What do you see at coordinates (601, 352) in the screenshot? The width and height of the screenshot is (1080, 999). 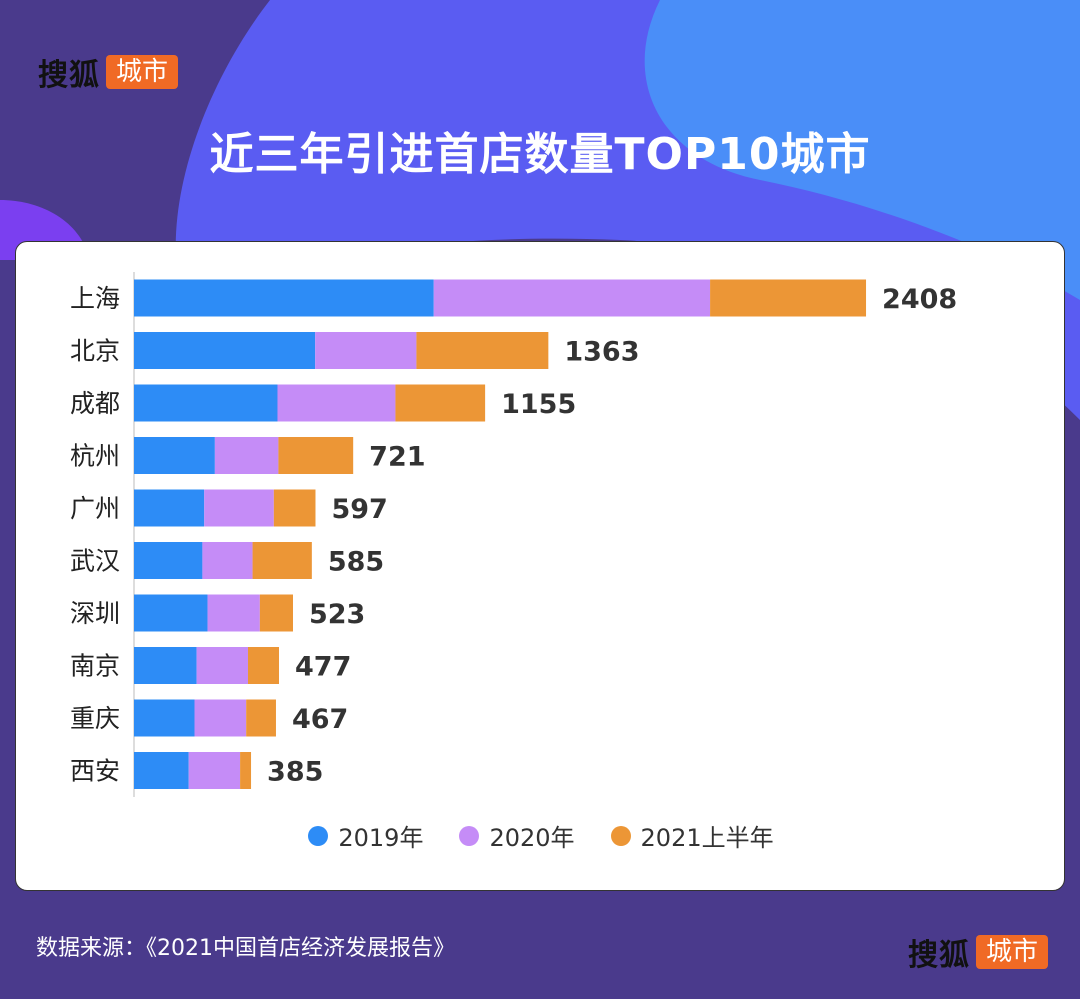 I see `total-label: 1363` at bounding box center [601, 352].